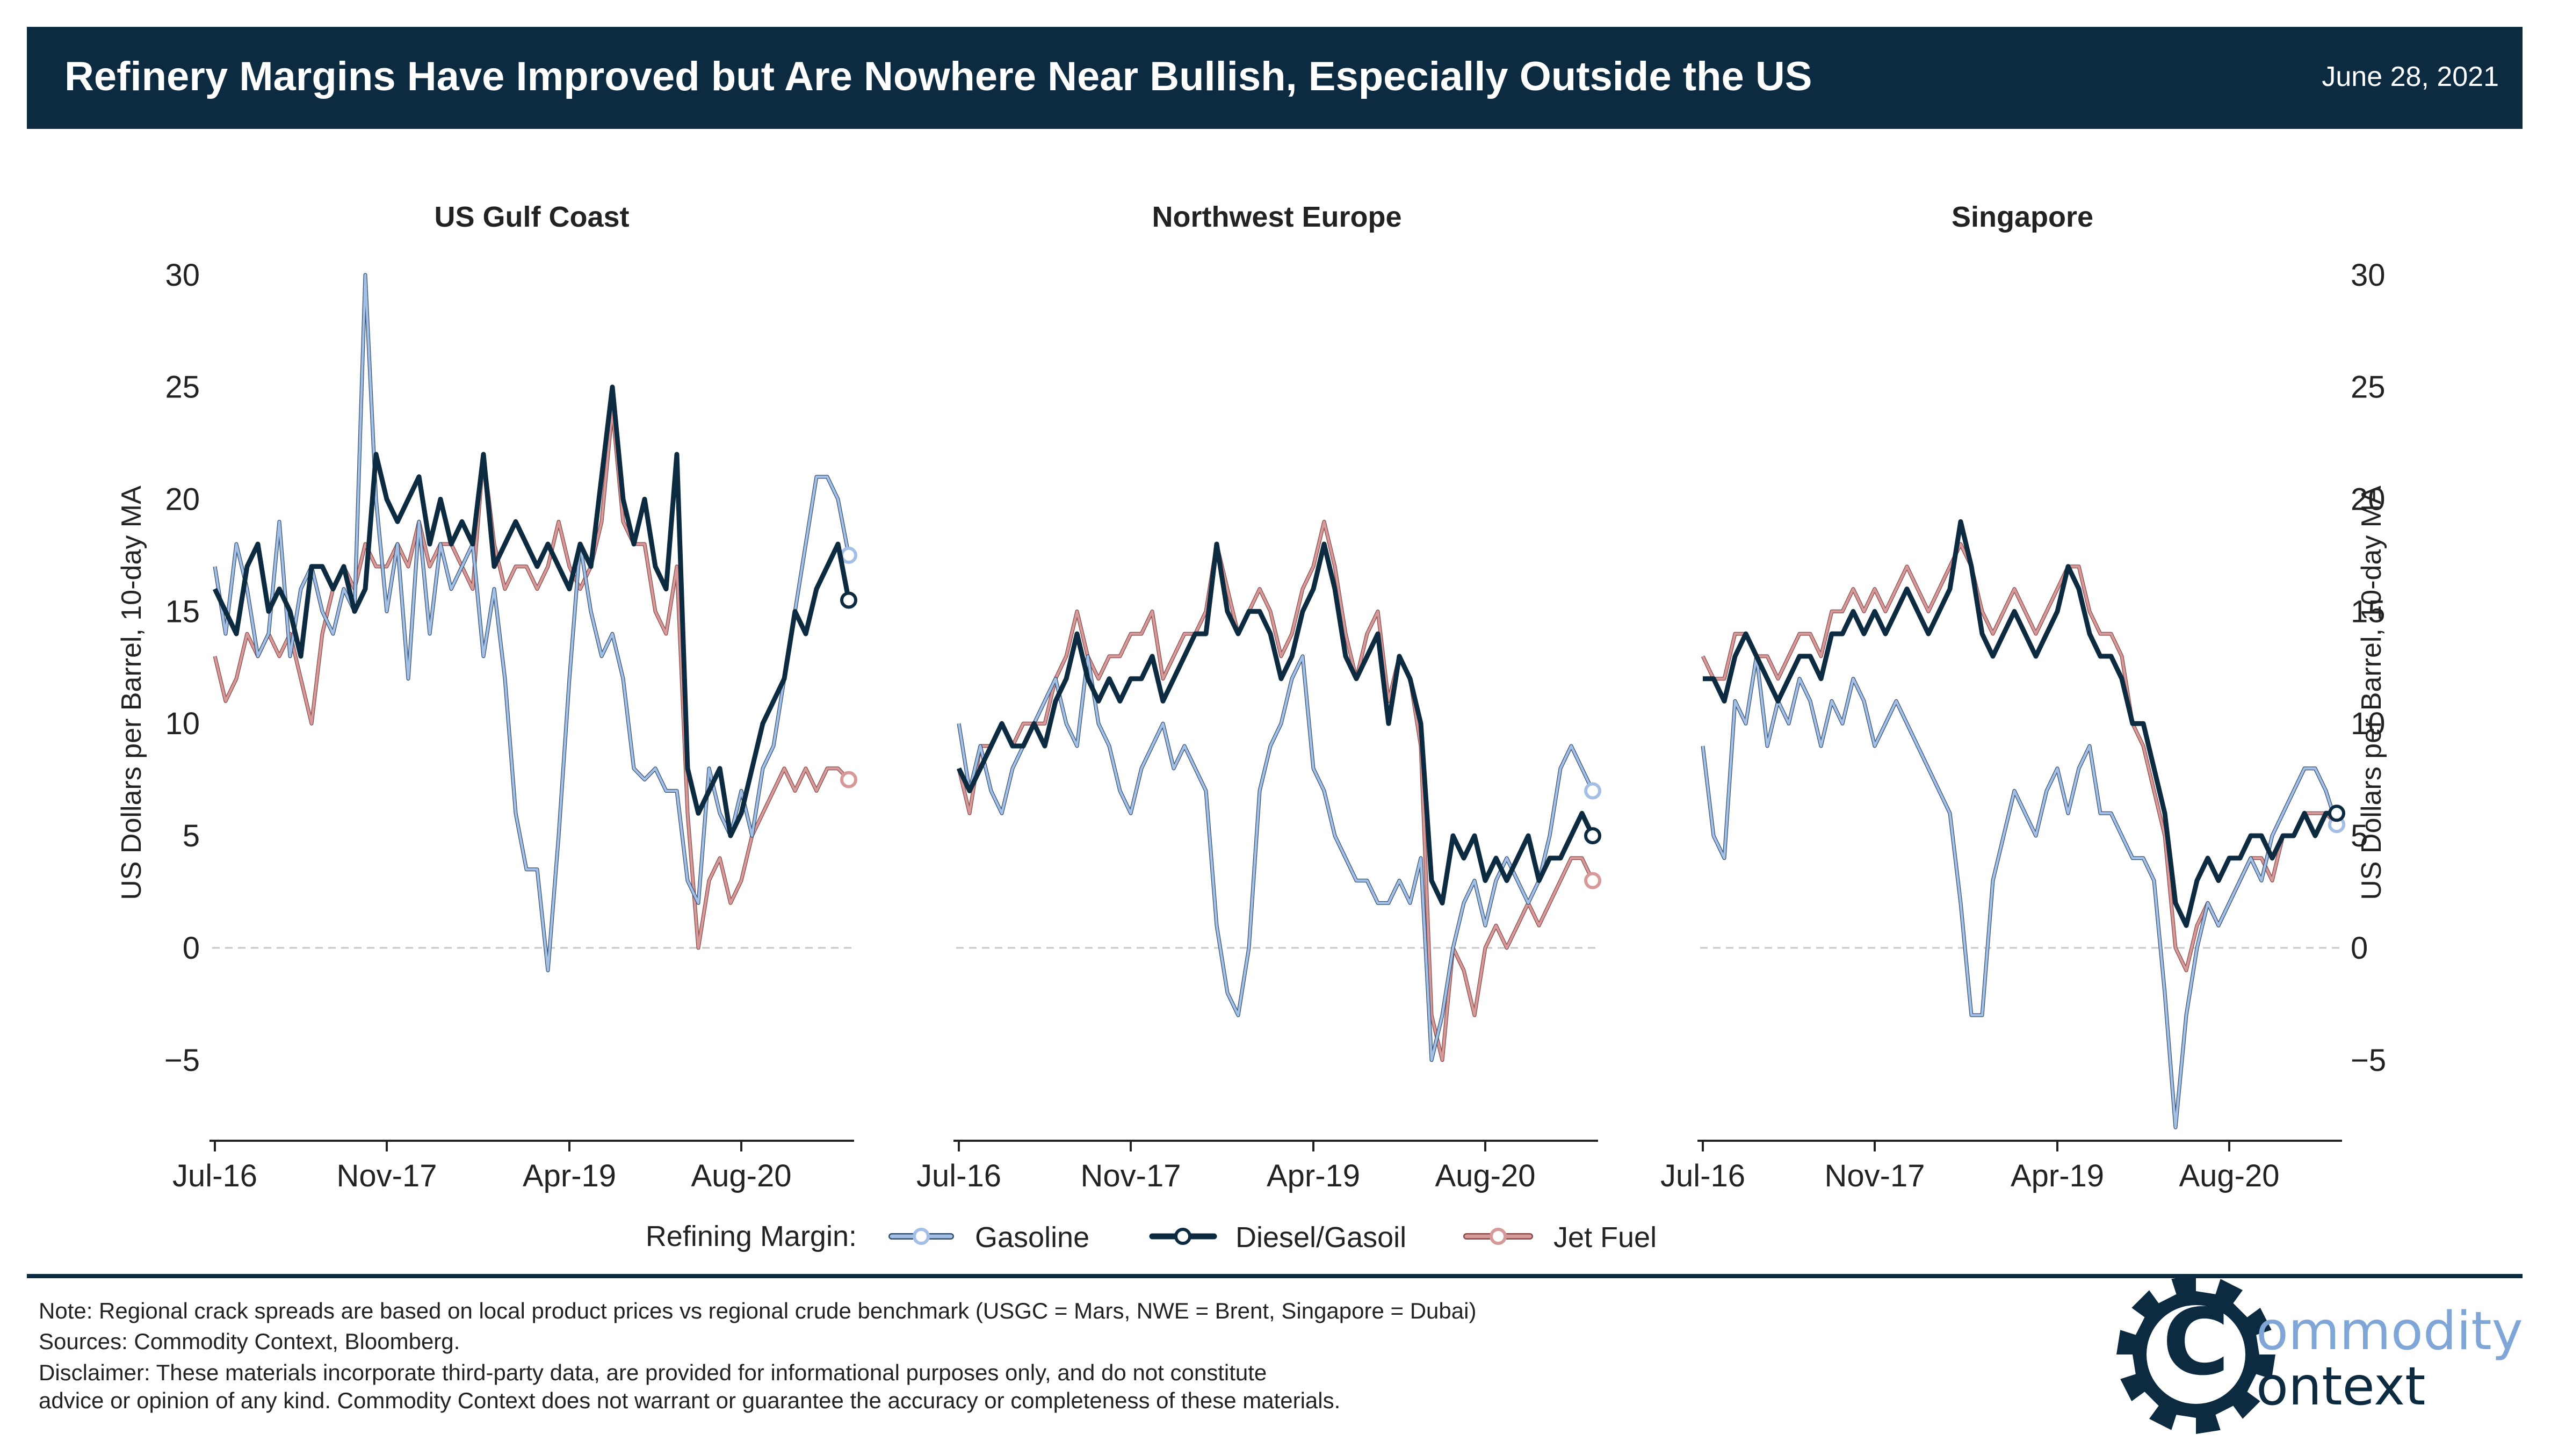 Image resolution: width=2551 pixels, height=1456 pixels. Describe the element at coordinates (2057, 1175) in the screenshot. I see `x-tick-label-singapore-2: Apr-19` at that location.